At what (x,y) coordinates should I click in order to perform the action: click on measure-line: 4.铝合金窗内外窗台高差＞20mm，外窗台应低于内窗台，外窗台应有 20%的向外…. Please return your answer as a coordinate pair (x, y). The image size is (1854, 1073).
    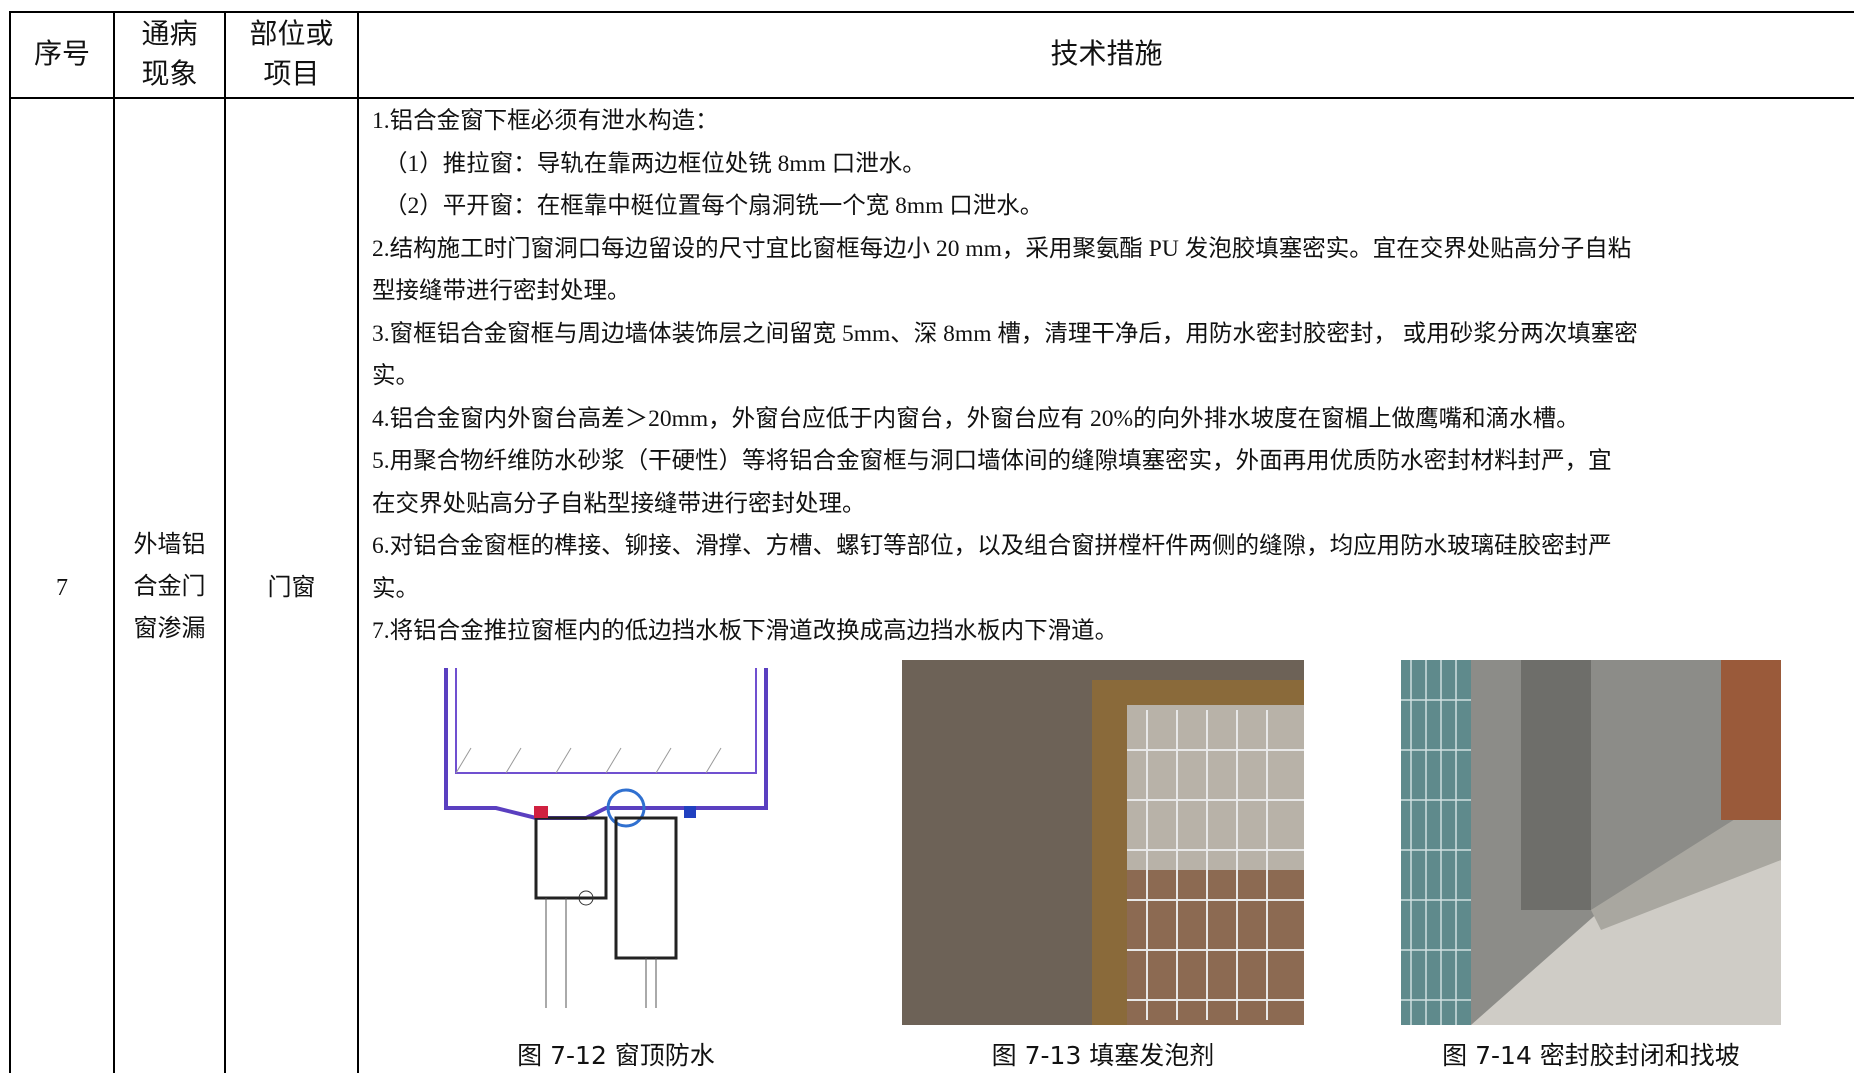
    Looking at the image, I should click on (976, 418).